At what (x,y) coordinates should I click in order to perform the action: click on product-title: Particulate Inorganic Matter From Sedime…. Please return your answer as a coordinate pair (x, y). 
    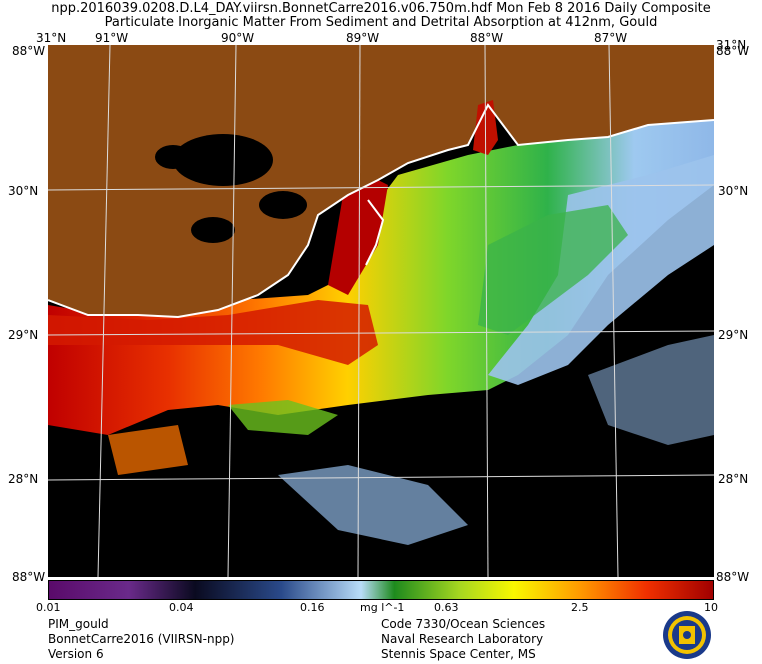
    Looking at the image, I should click on (381, 22).